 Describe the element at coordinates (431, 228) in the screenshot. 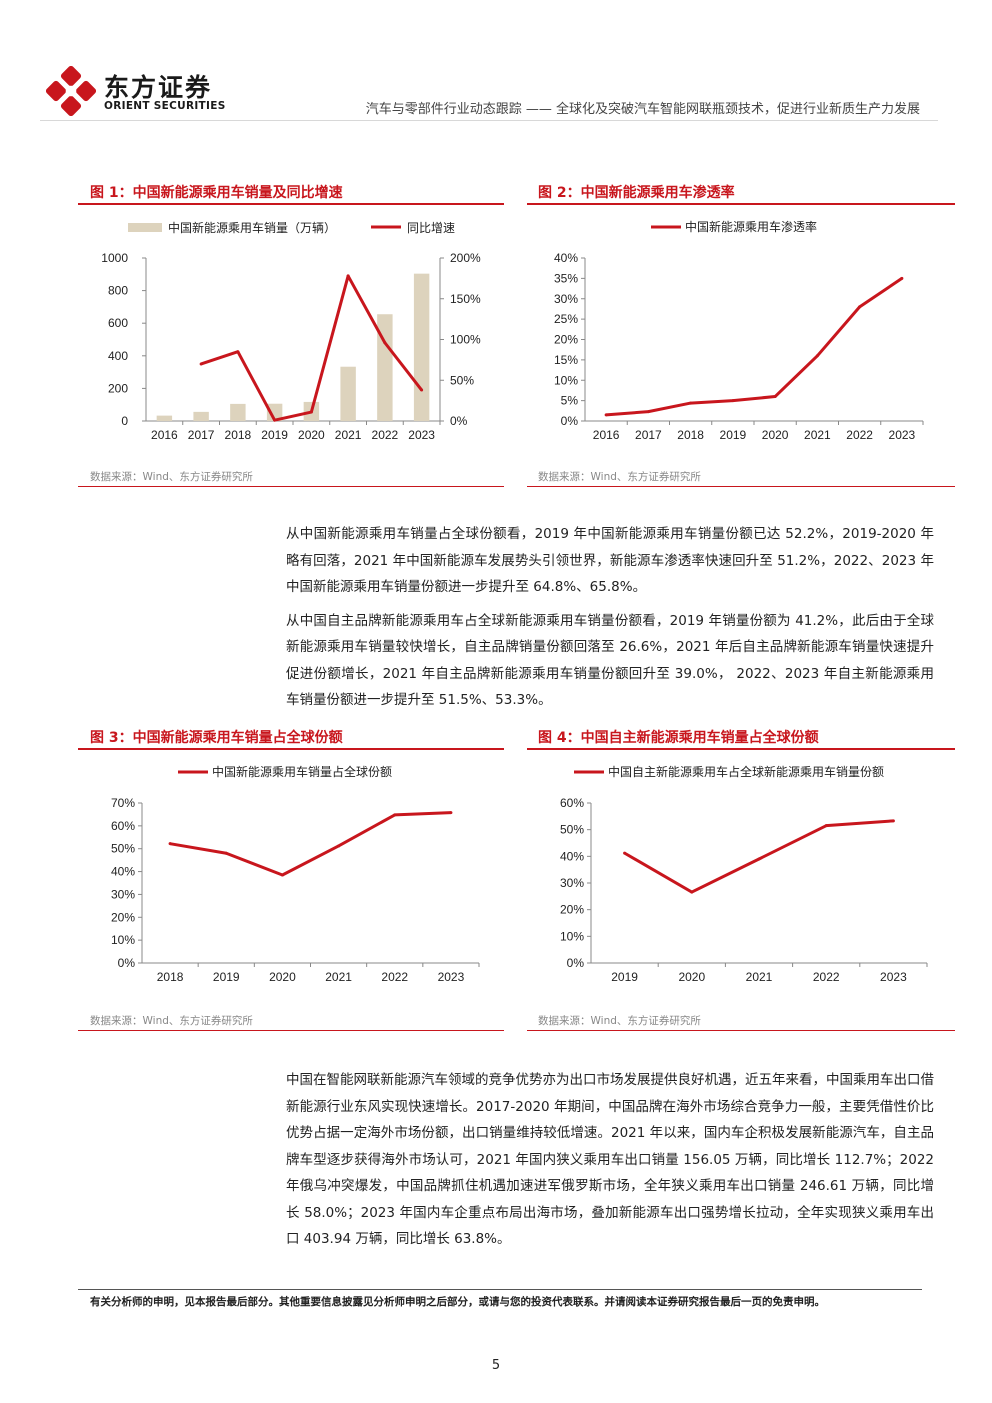

I see `legend-label-line: 同比增速` at that location.